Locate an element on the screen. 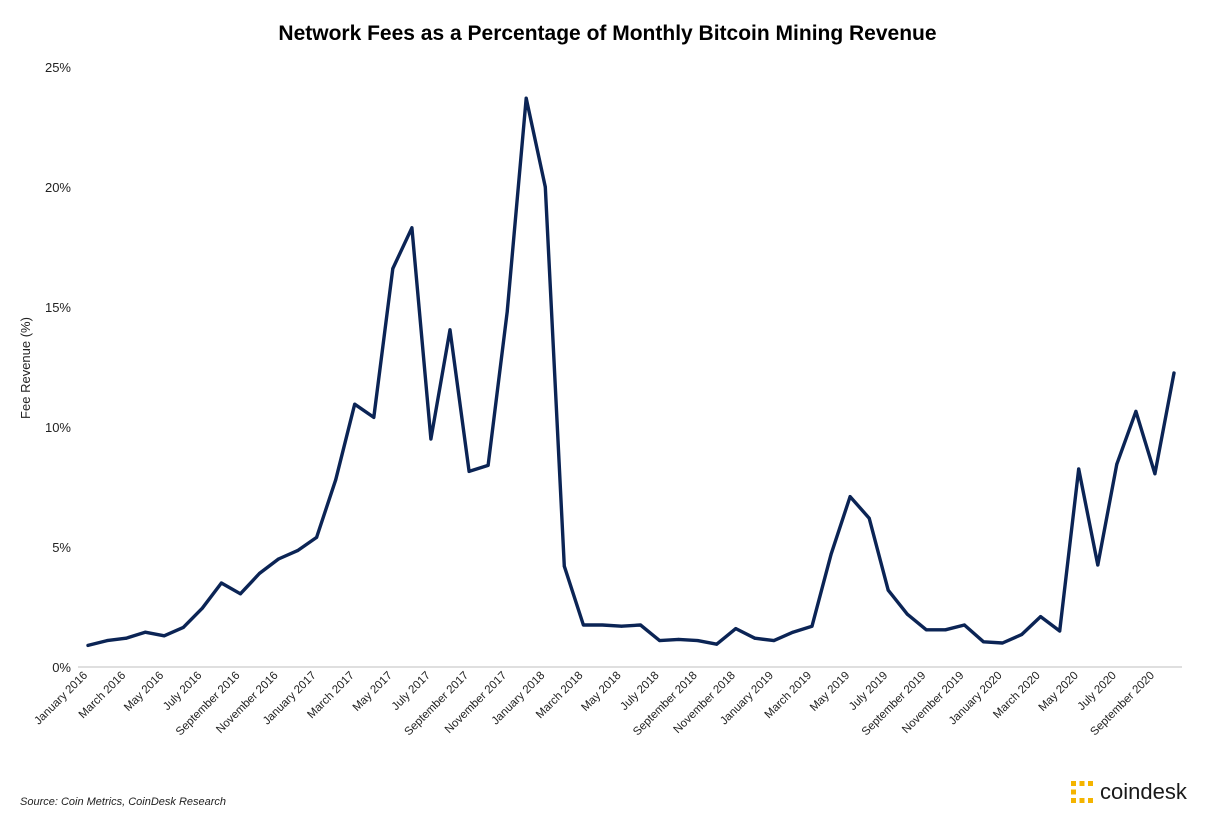 This screenshot has width=1215, height=831. y-axis-label: Fee Revenue (%) is located at coordinates (25, 368).